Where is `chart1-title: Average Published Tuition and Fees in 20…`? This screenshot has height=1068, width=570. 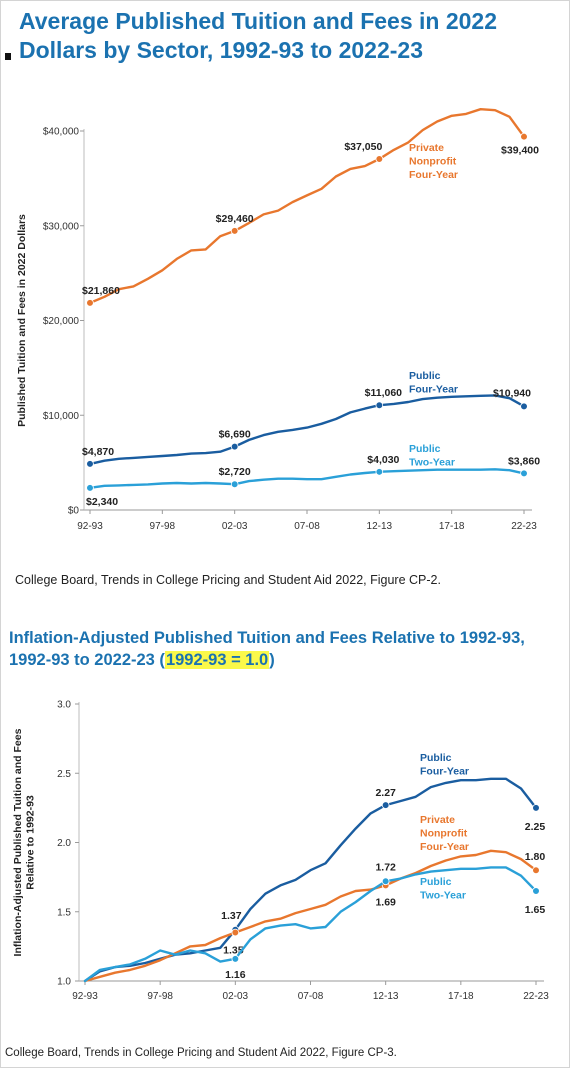
chart1-title: Average Published Tuition and Fees in 20… is located at coordinates (258, 35).